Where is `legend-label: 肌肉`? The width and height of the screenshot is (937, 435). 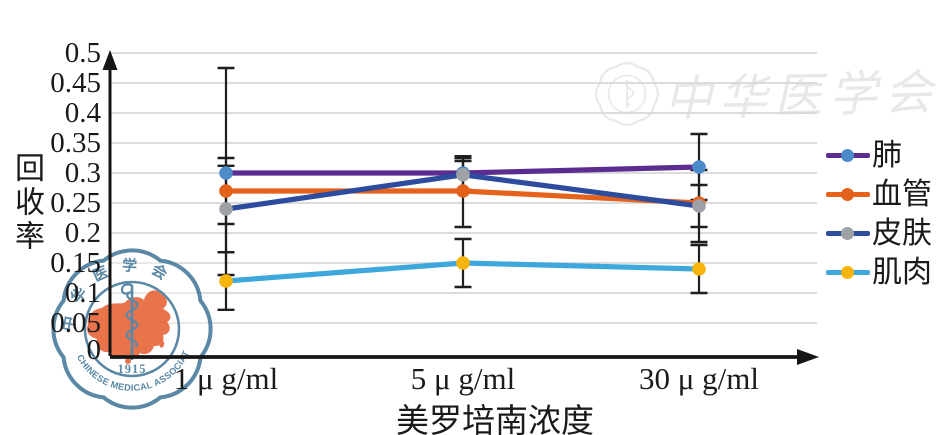 legend-label: 肌肉 is located at coordinates (902, 272).